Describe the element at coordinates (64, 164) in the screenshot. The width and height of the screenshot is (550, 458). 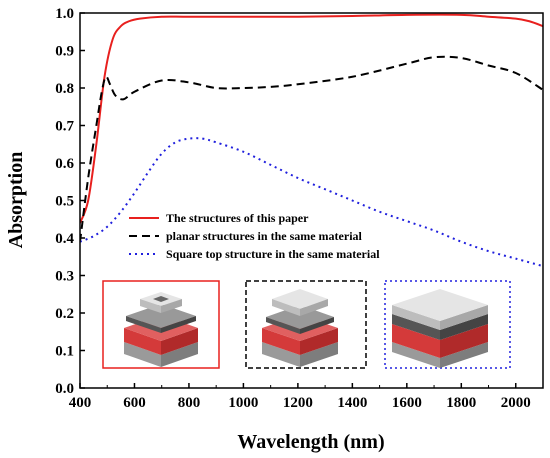
I see `y-tick-label: 0.6` at that location.